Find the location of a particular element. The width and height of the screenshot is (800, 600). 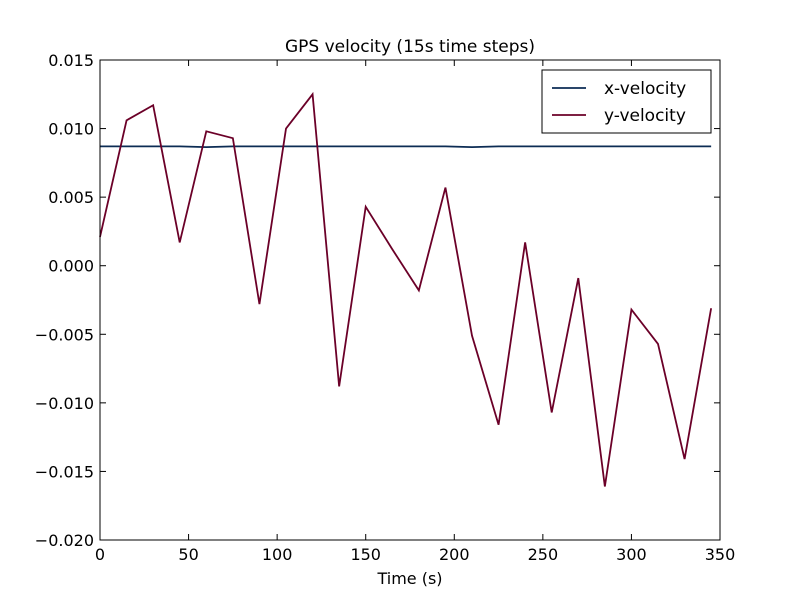

x-tick-label: 250 is located at coordinates (543, 554).